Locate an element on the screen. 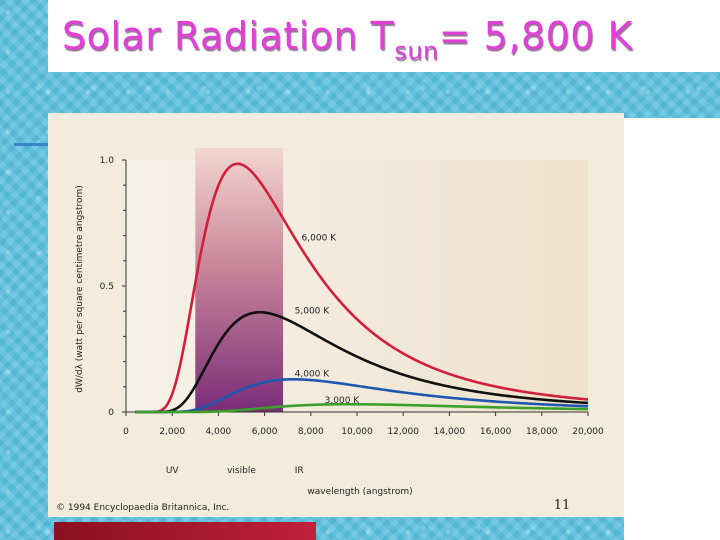  visible-band is located at coordinates (239, 280).